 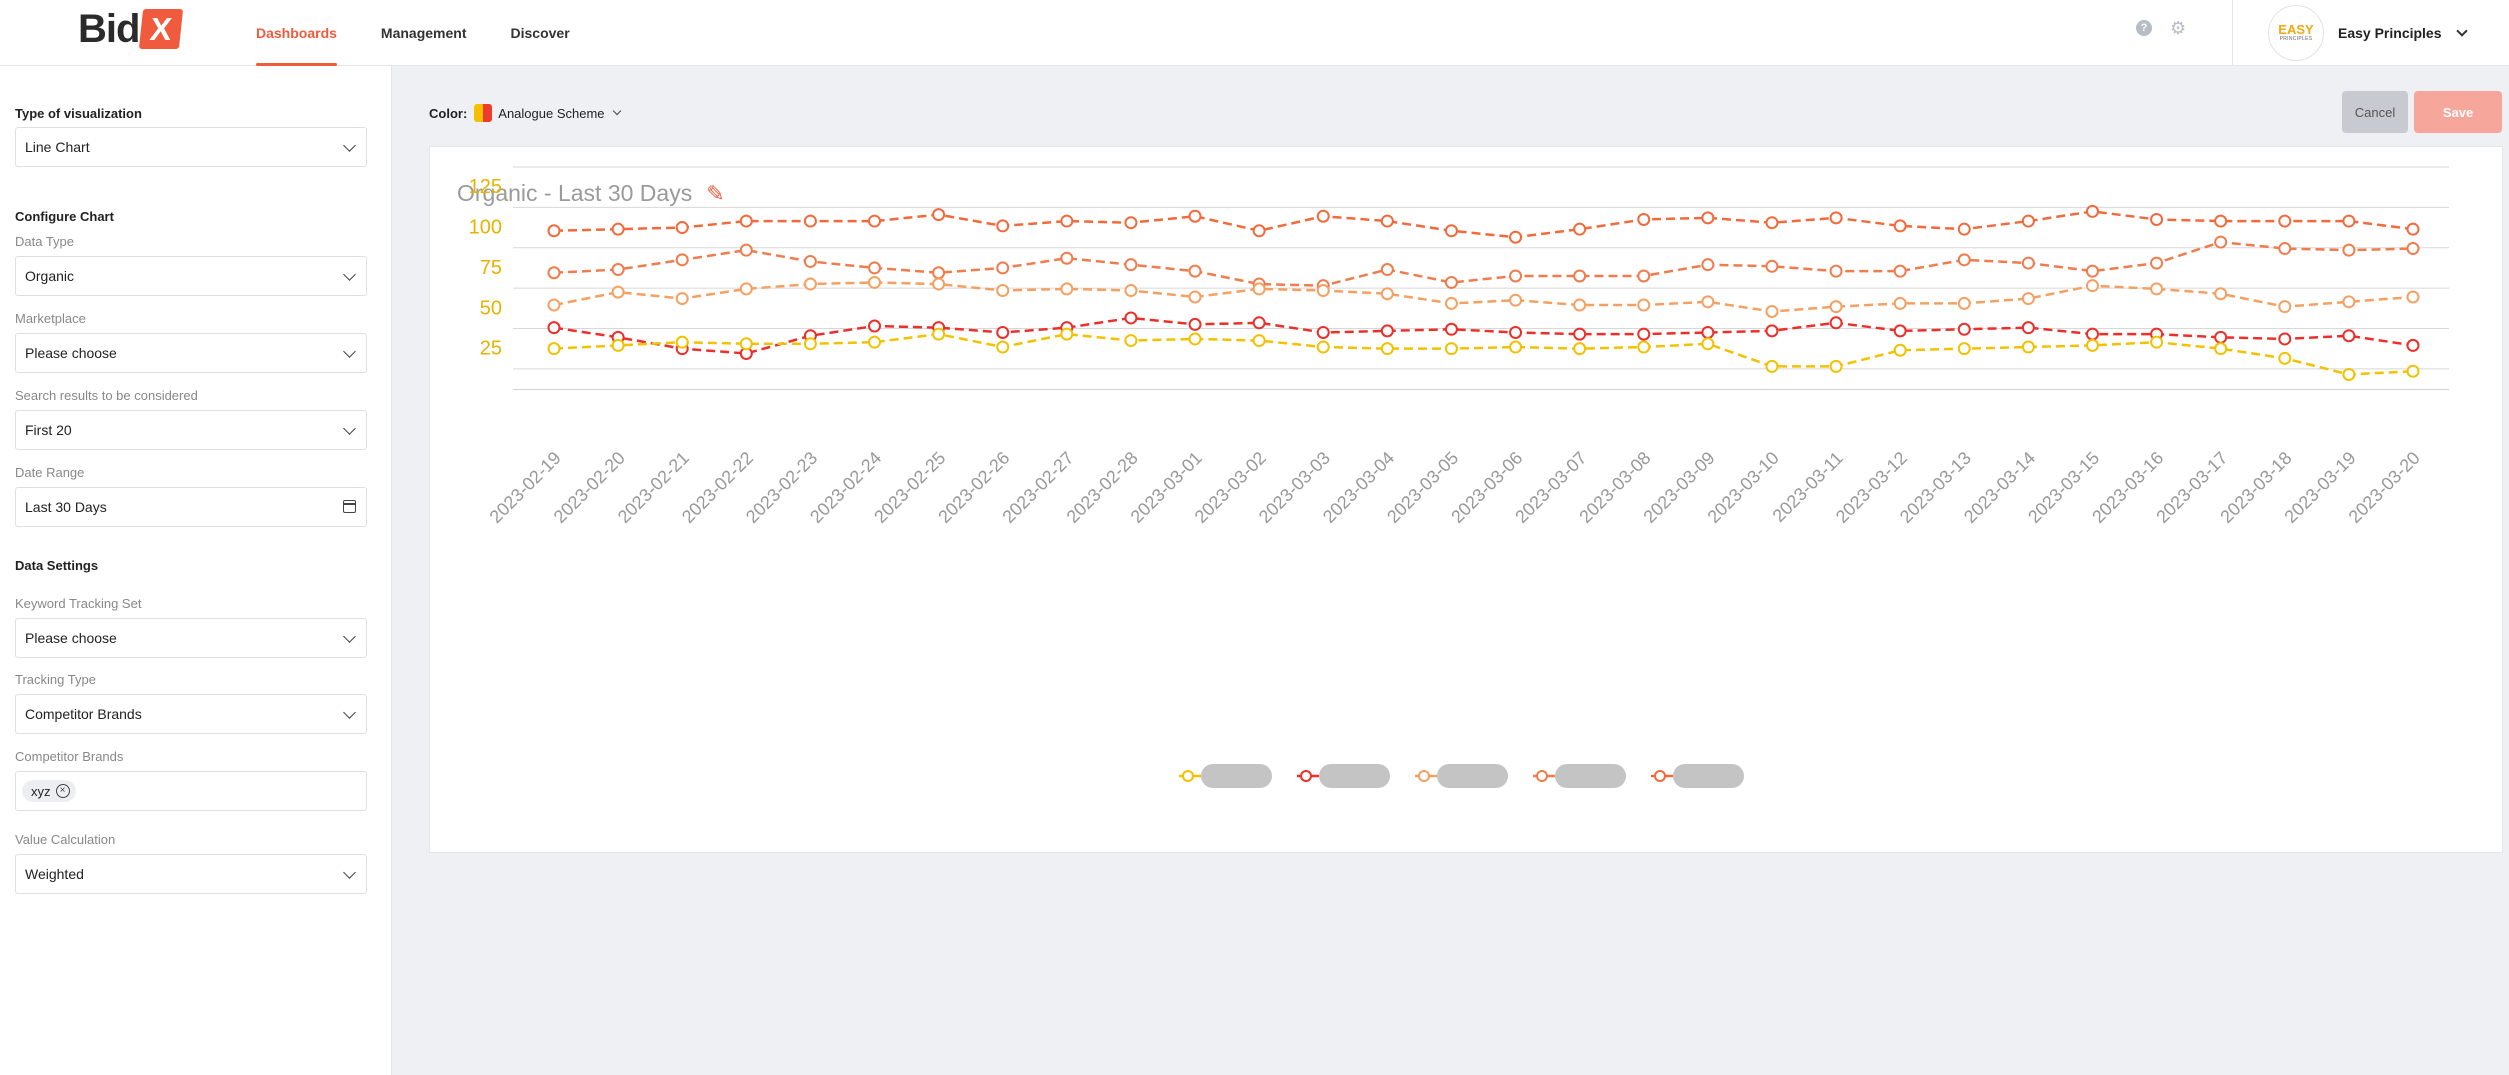 I want to click on keyword-set-select: Please choose, so click(x=191, y=638).